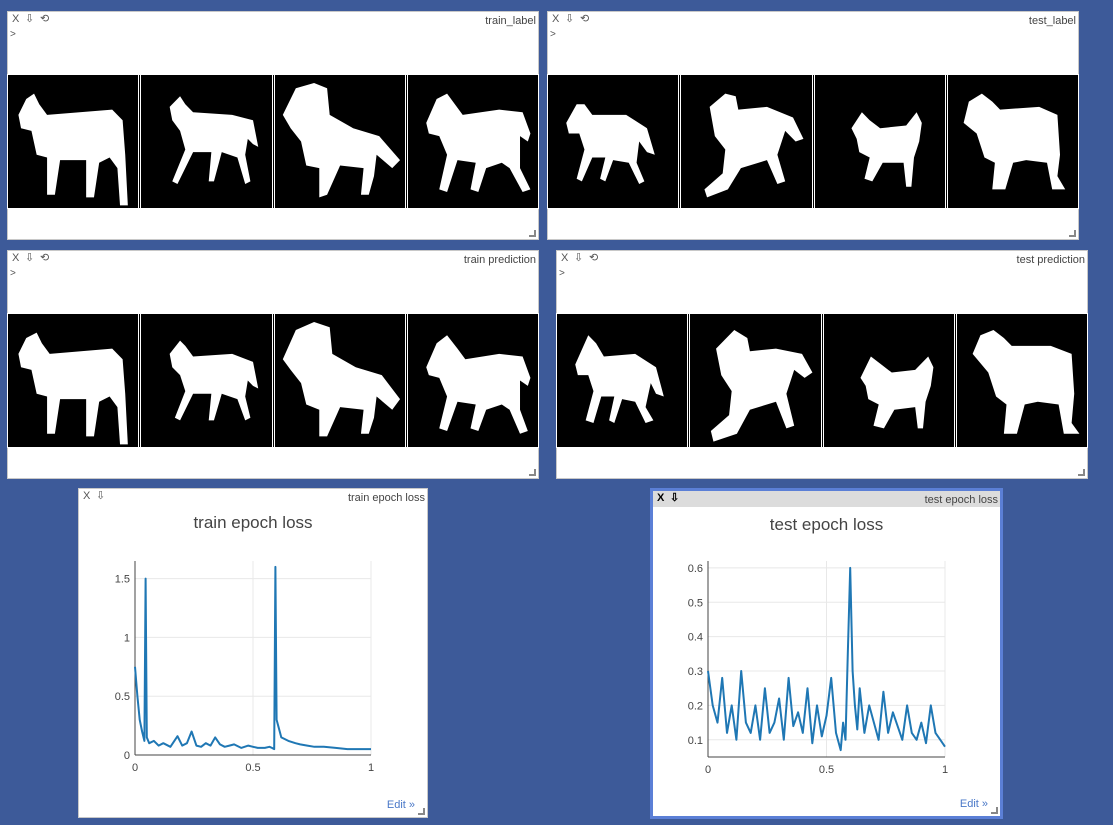 The width and height of the screenshot is (1113, 825). Describe the element at coordinates (386, 498) in the screenshot. I see `pane-title: train epoch loss` at that location.